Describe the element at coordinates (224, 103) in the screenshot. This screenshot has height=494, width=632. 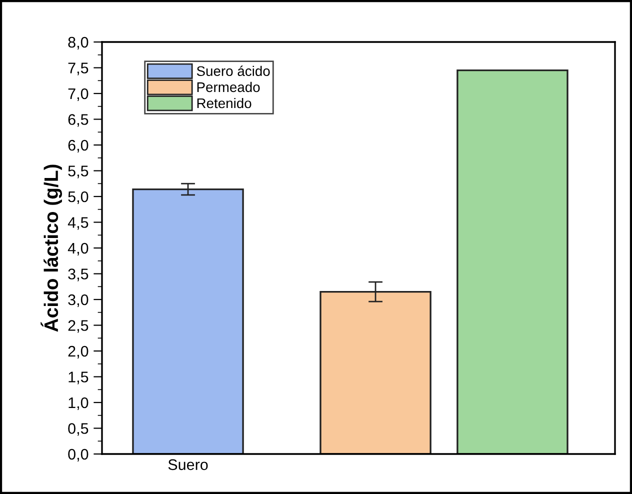
I see `legend-label: Retenido` at that location.